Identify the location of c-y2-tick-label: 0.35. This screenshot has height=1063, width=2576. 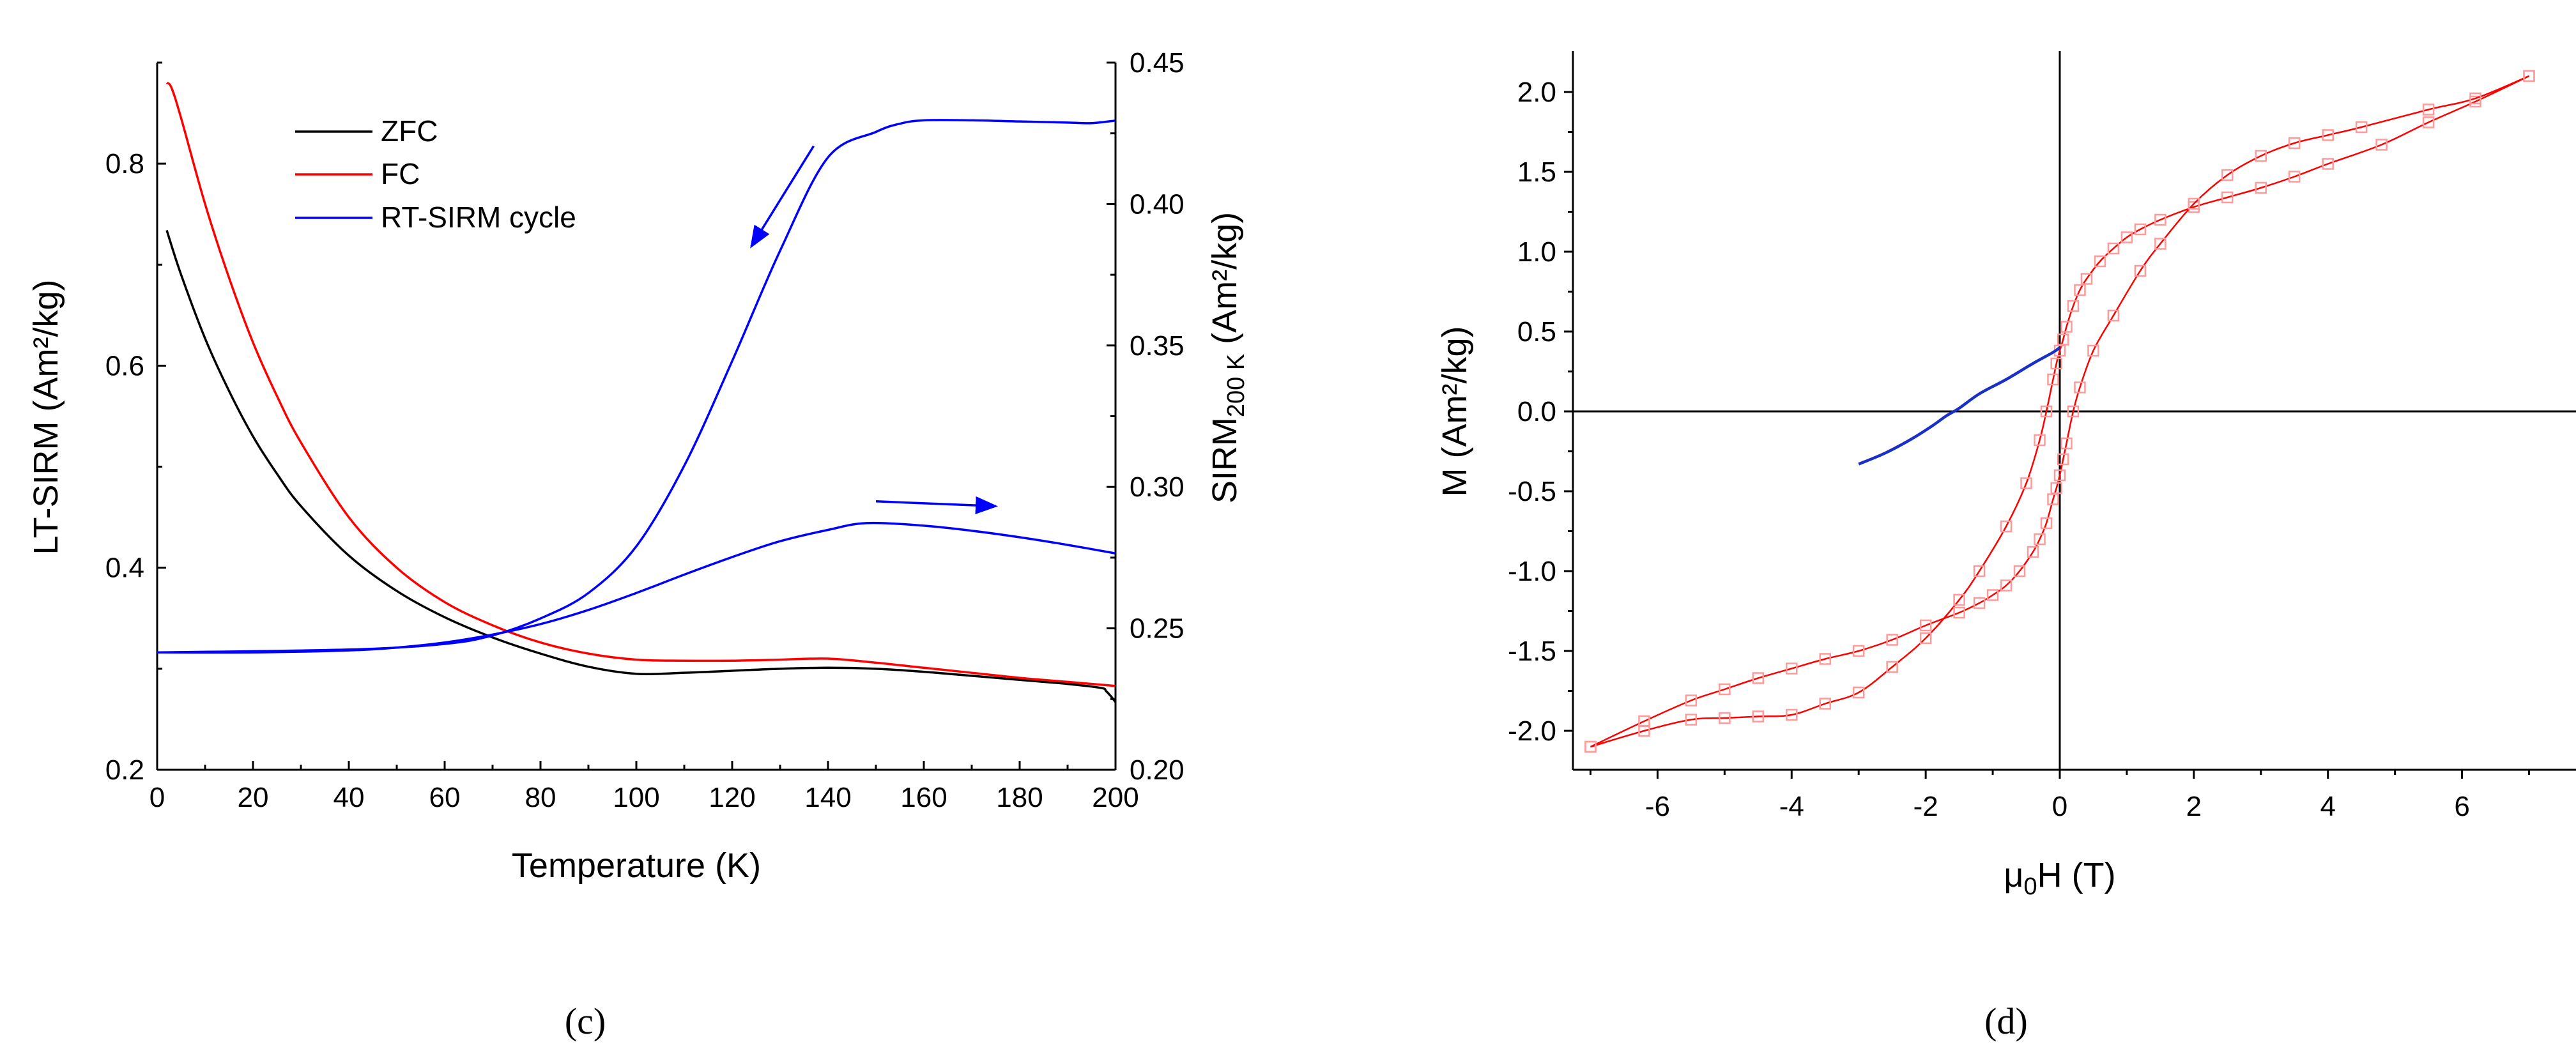
(1157, 346).